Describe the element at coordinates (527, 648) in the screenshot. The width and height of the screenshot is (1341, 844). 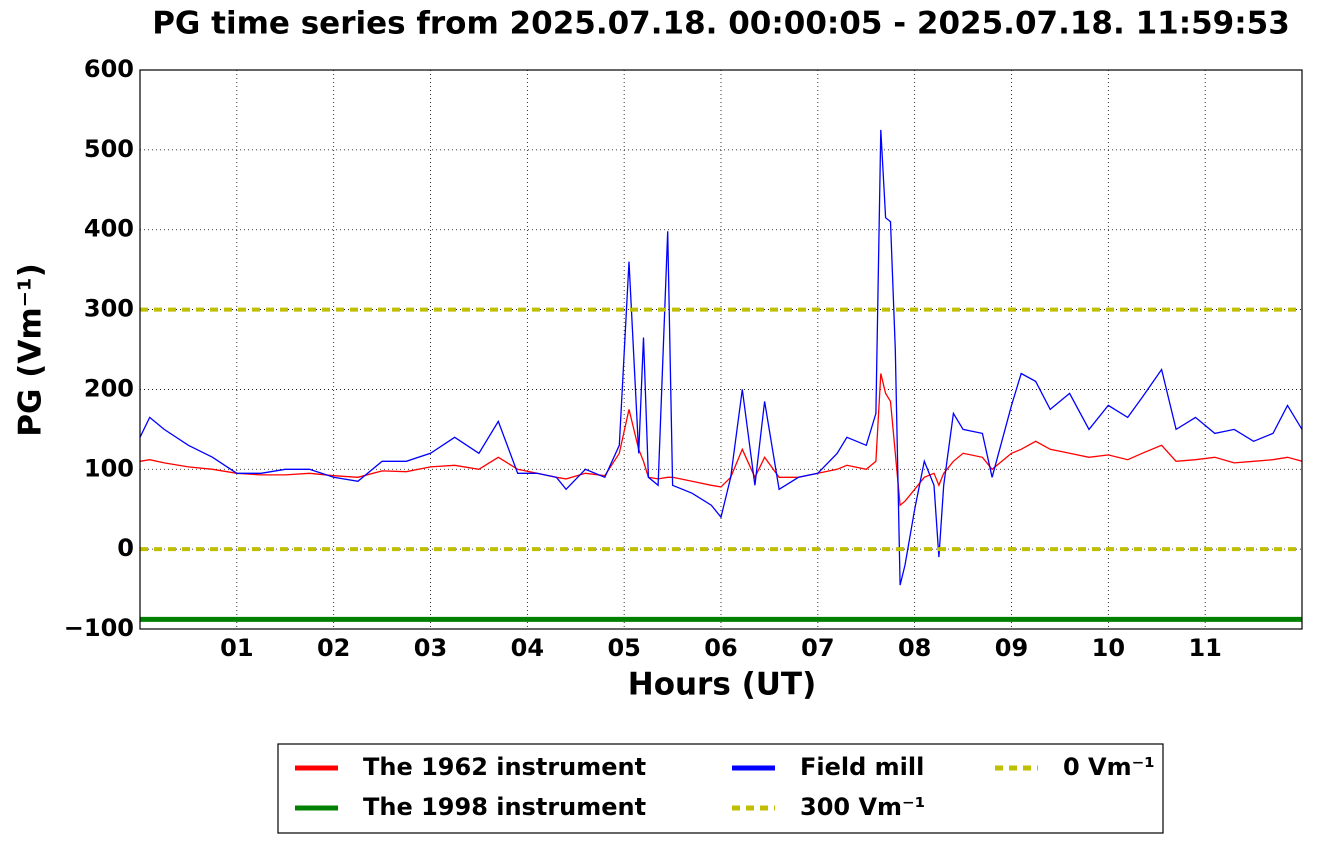
I see `x-tick-label: 04` at that location.